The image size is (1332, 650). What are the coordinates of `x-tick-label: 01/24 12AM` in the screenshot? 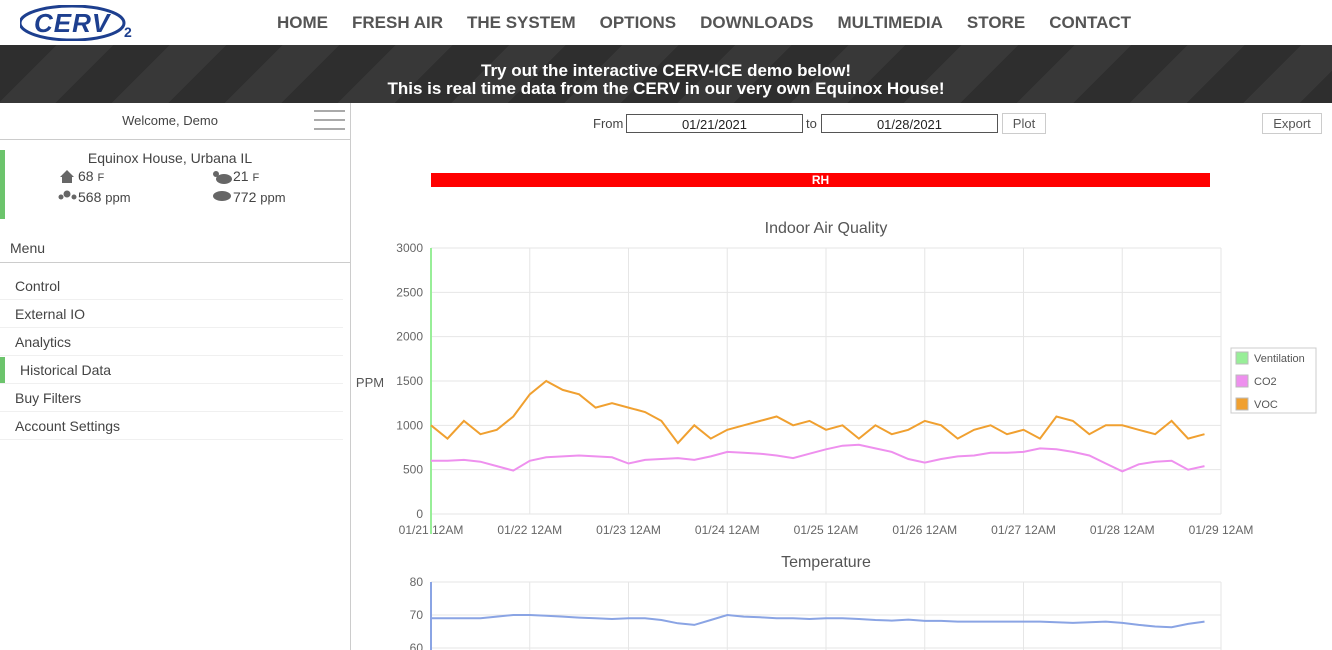 It's located at (727, 530).